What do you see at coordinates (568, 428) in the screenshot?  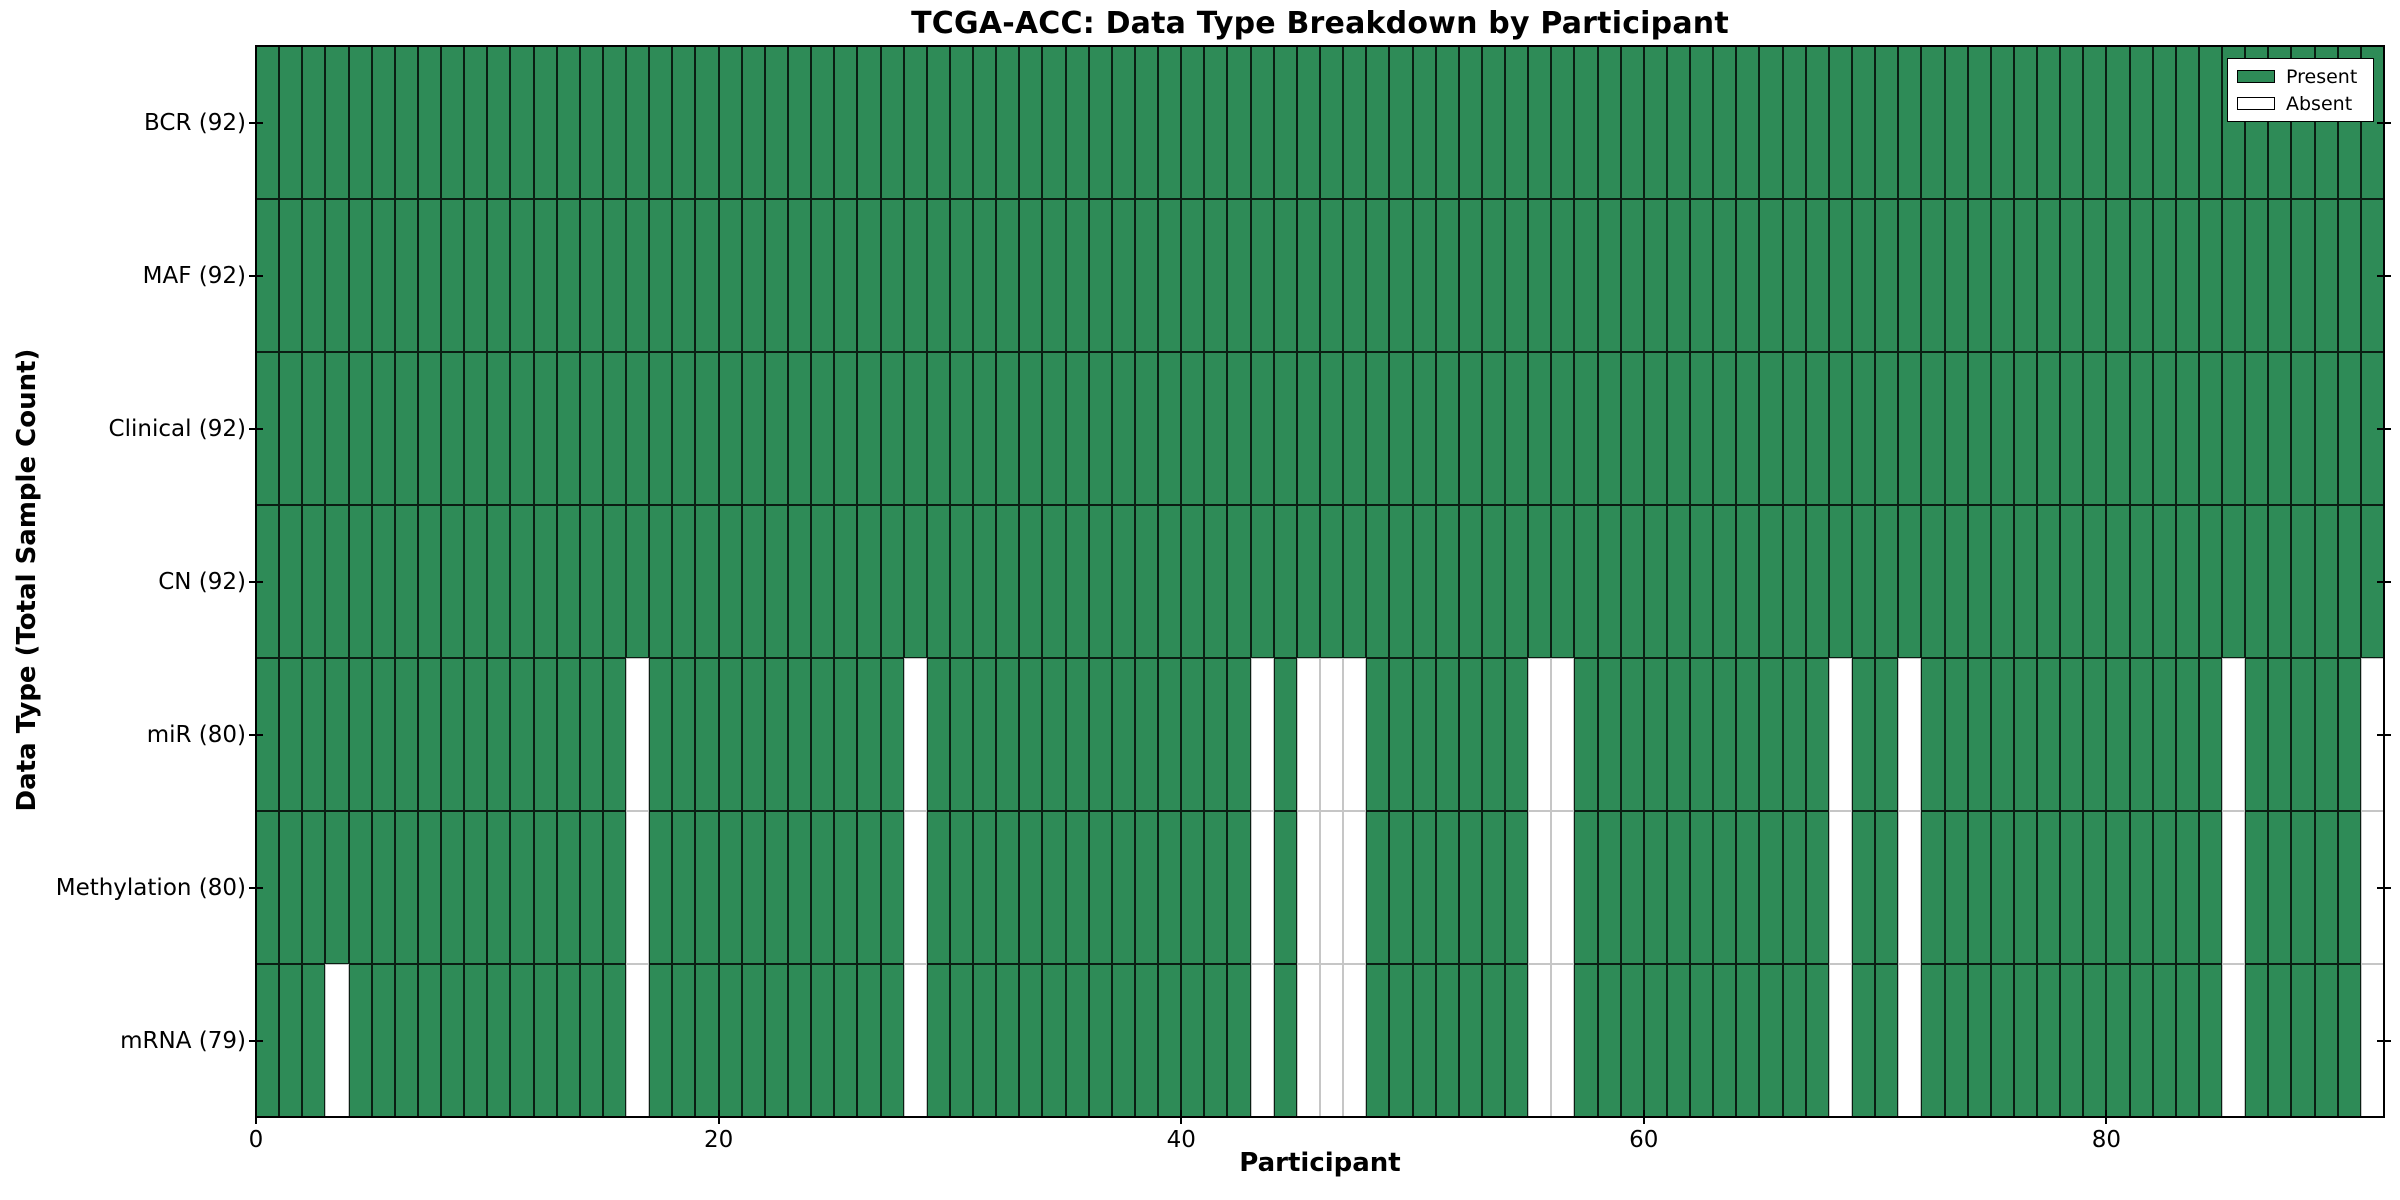 I see `matrix-cell-Clinical-p13` at bounding box center [568, 428].